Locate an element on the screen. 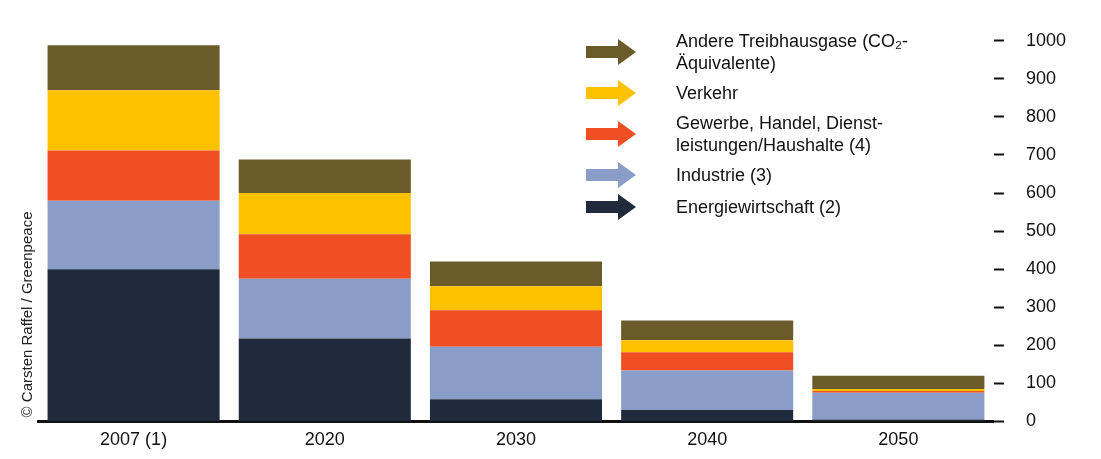  legend-label: Andere Treibhausgase (CO₂-Äquivalente) is located at coordinates (793, 52).